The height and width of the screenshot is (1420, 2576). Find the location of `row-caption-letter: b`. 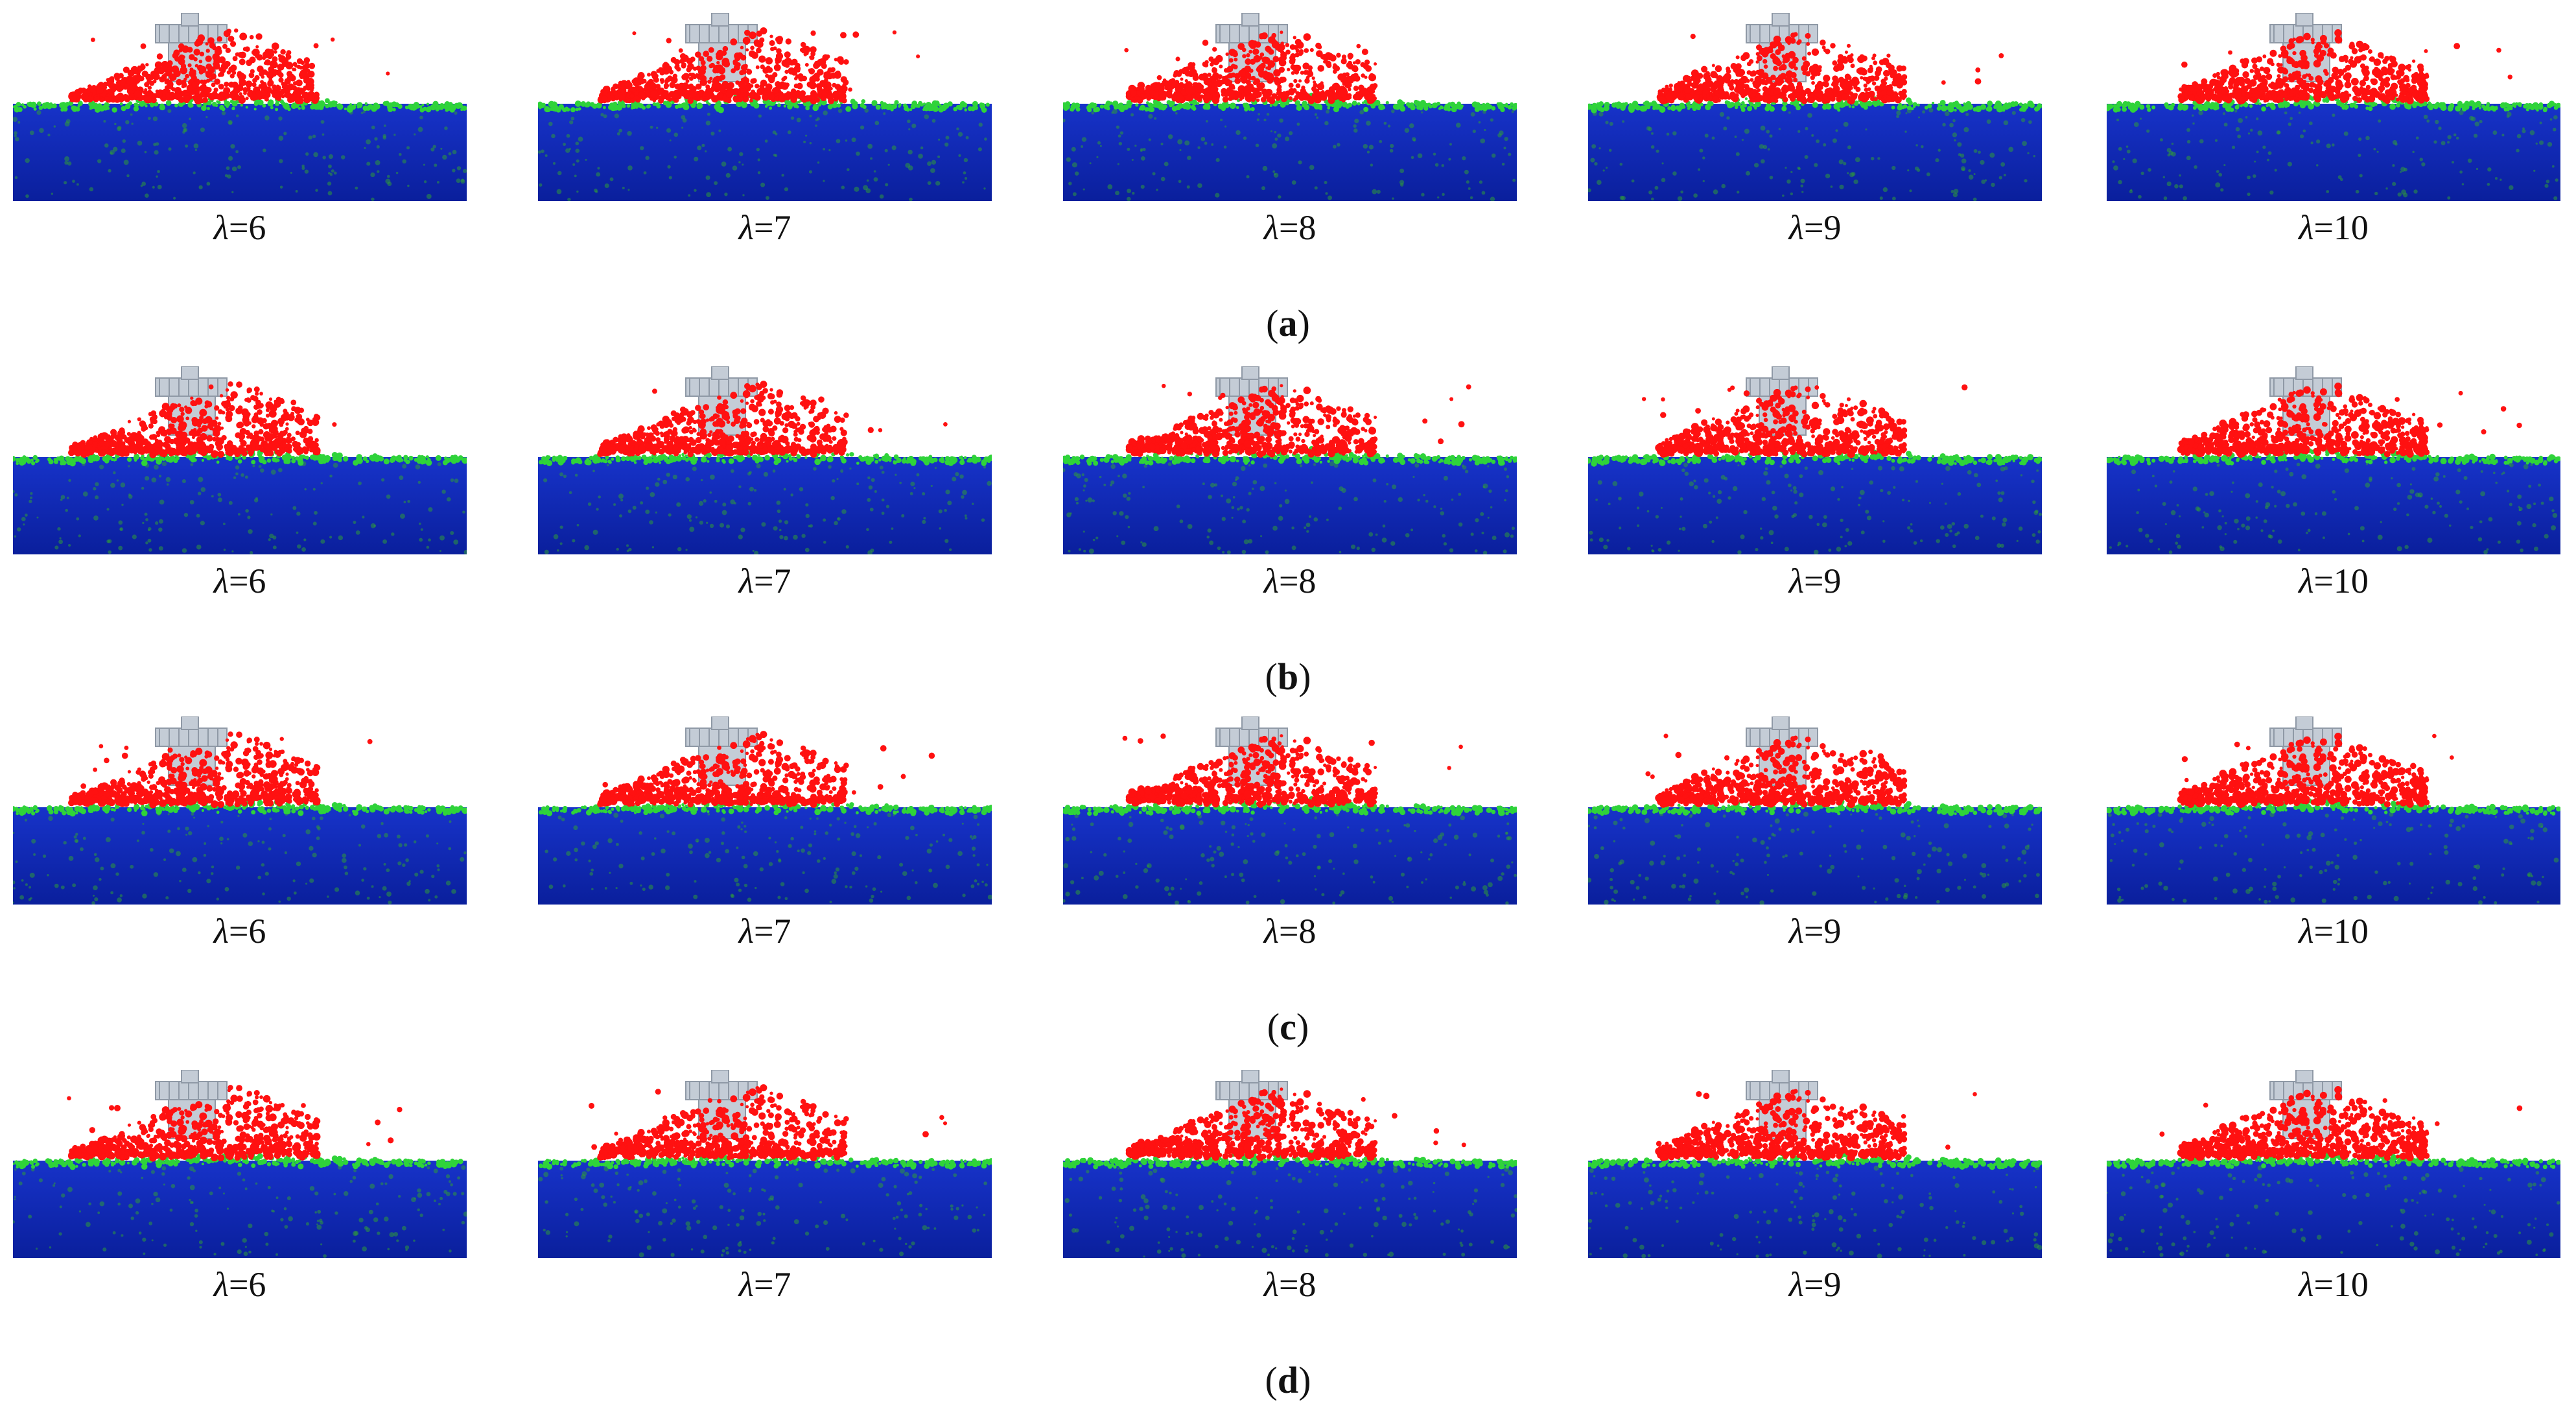

row-caption-letter: b is located at coordinates (1288, 677).